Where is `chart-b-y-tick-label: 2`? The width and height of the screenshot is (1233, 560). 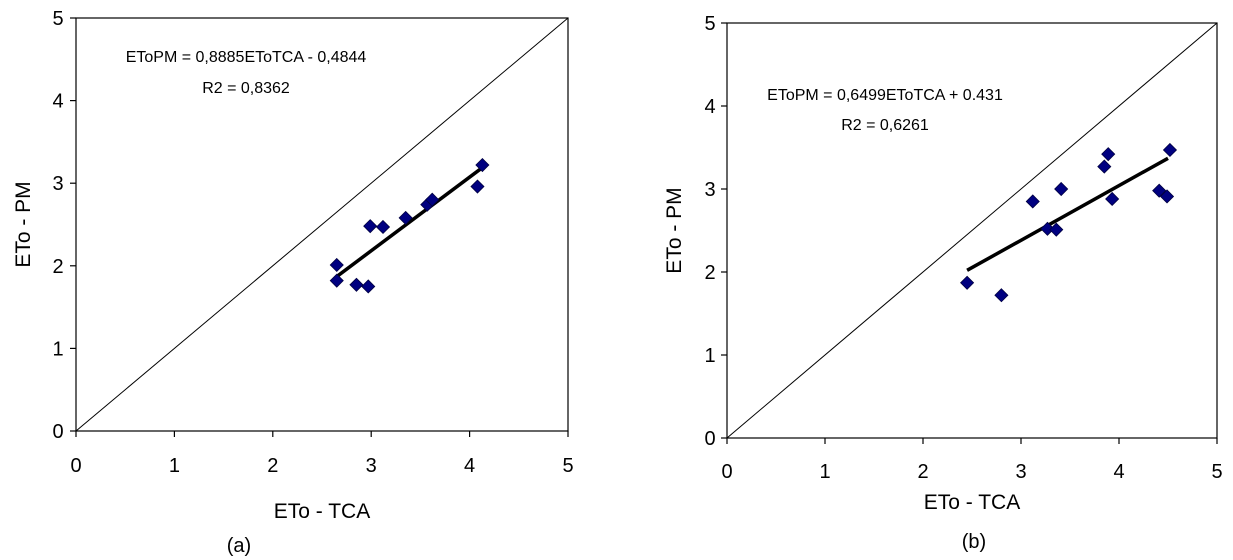
chart-b-y-tick-label: 2 is located at coordinates (709, 273).